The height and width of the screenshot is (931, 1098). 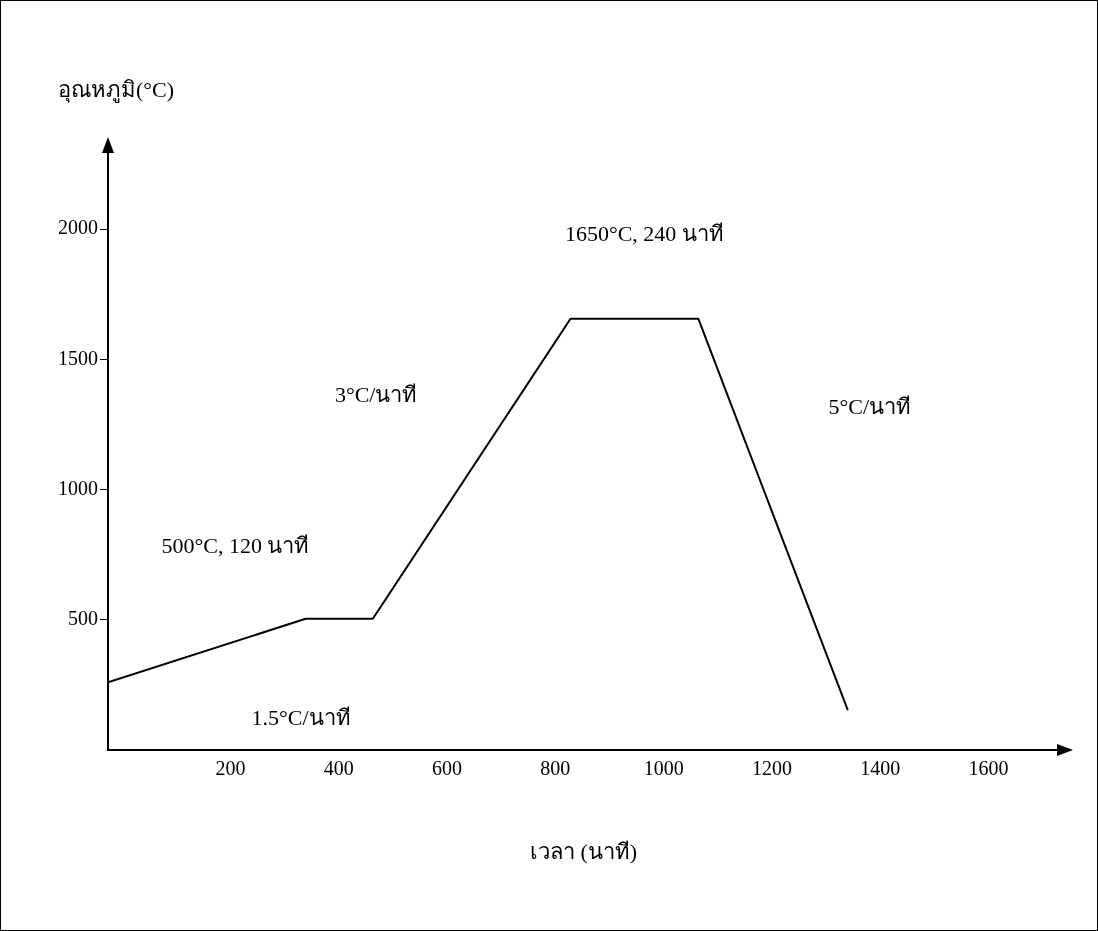 I want to click on x-tick-label: 1200, so click(x=771, y=768).